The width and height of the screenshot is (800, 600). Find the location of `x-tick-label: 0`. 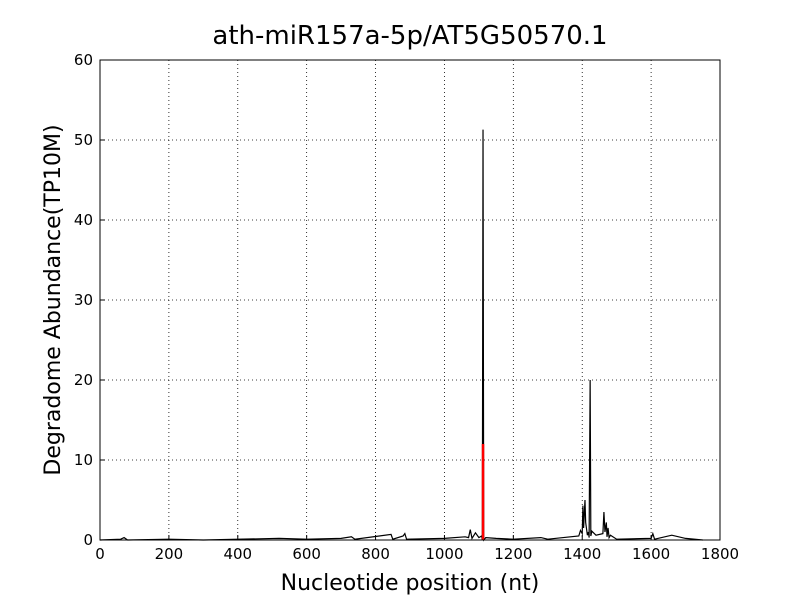

x-tick-label: 0 is located at coordinates (100, 554).